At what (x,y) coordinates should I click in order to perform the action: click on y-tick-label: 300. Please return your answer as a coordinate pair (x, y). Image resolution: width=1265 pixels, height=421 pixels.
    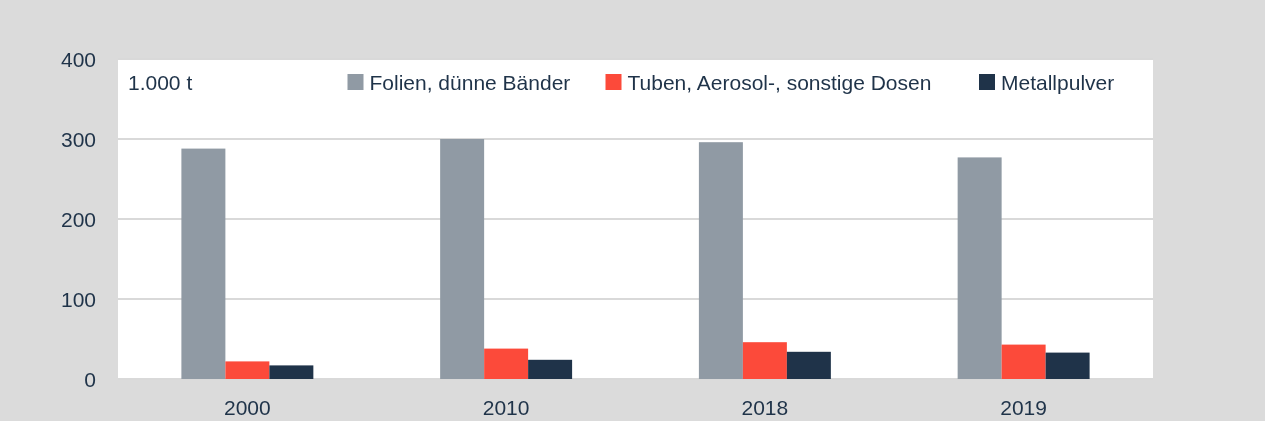
    Looking at the image, I should click on (78, 139).